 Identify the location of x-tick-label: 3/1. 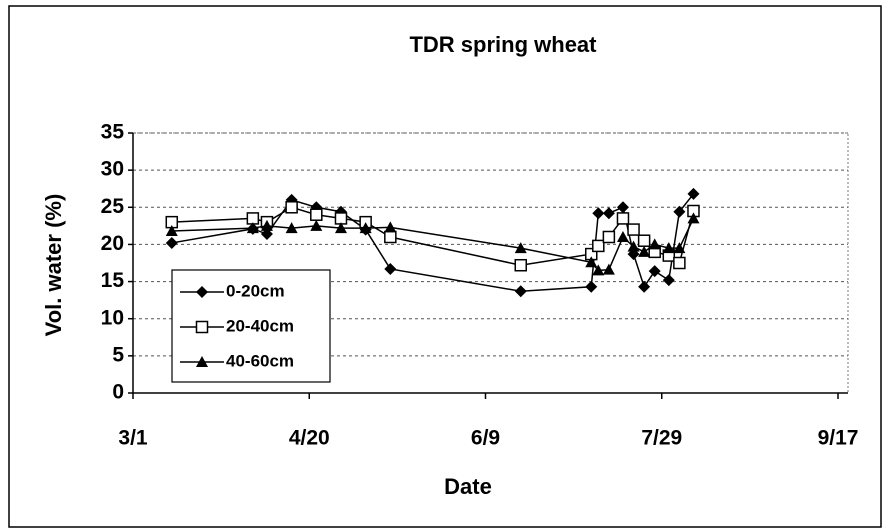
(133, 438).